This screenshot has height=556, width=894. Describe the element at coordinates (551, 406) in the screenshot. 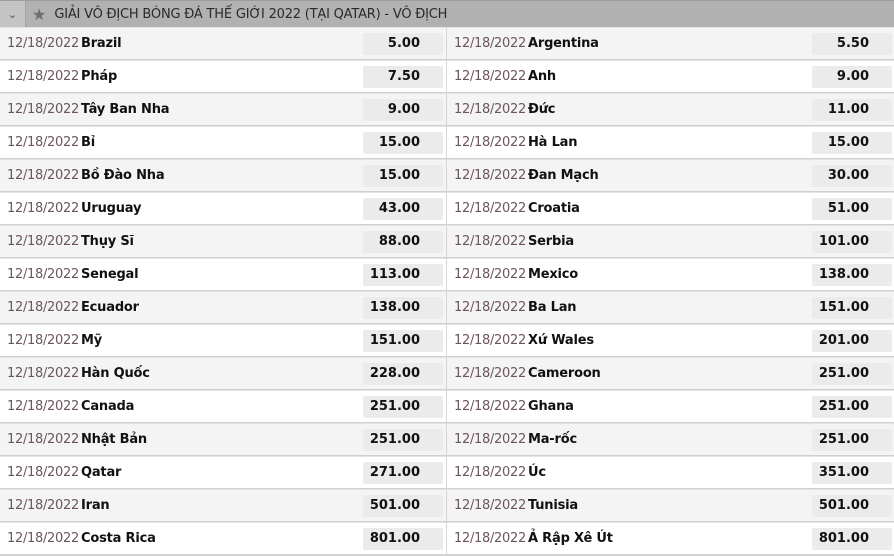

I see `team-name: Ghana` at that location.